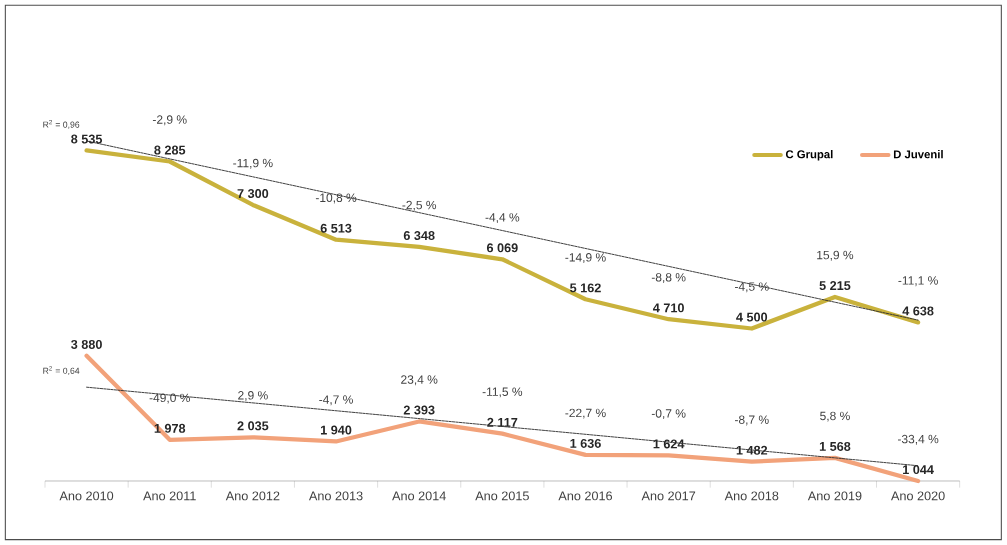 This screenshot has width=1007, height=545. I want to click on text: -2,9 %, so click(169, 120).